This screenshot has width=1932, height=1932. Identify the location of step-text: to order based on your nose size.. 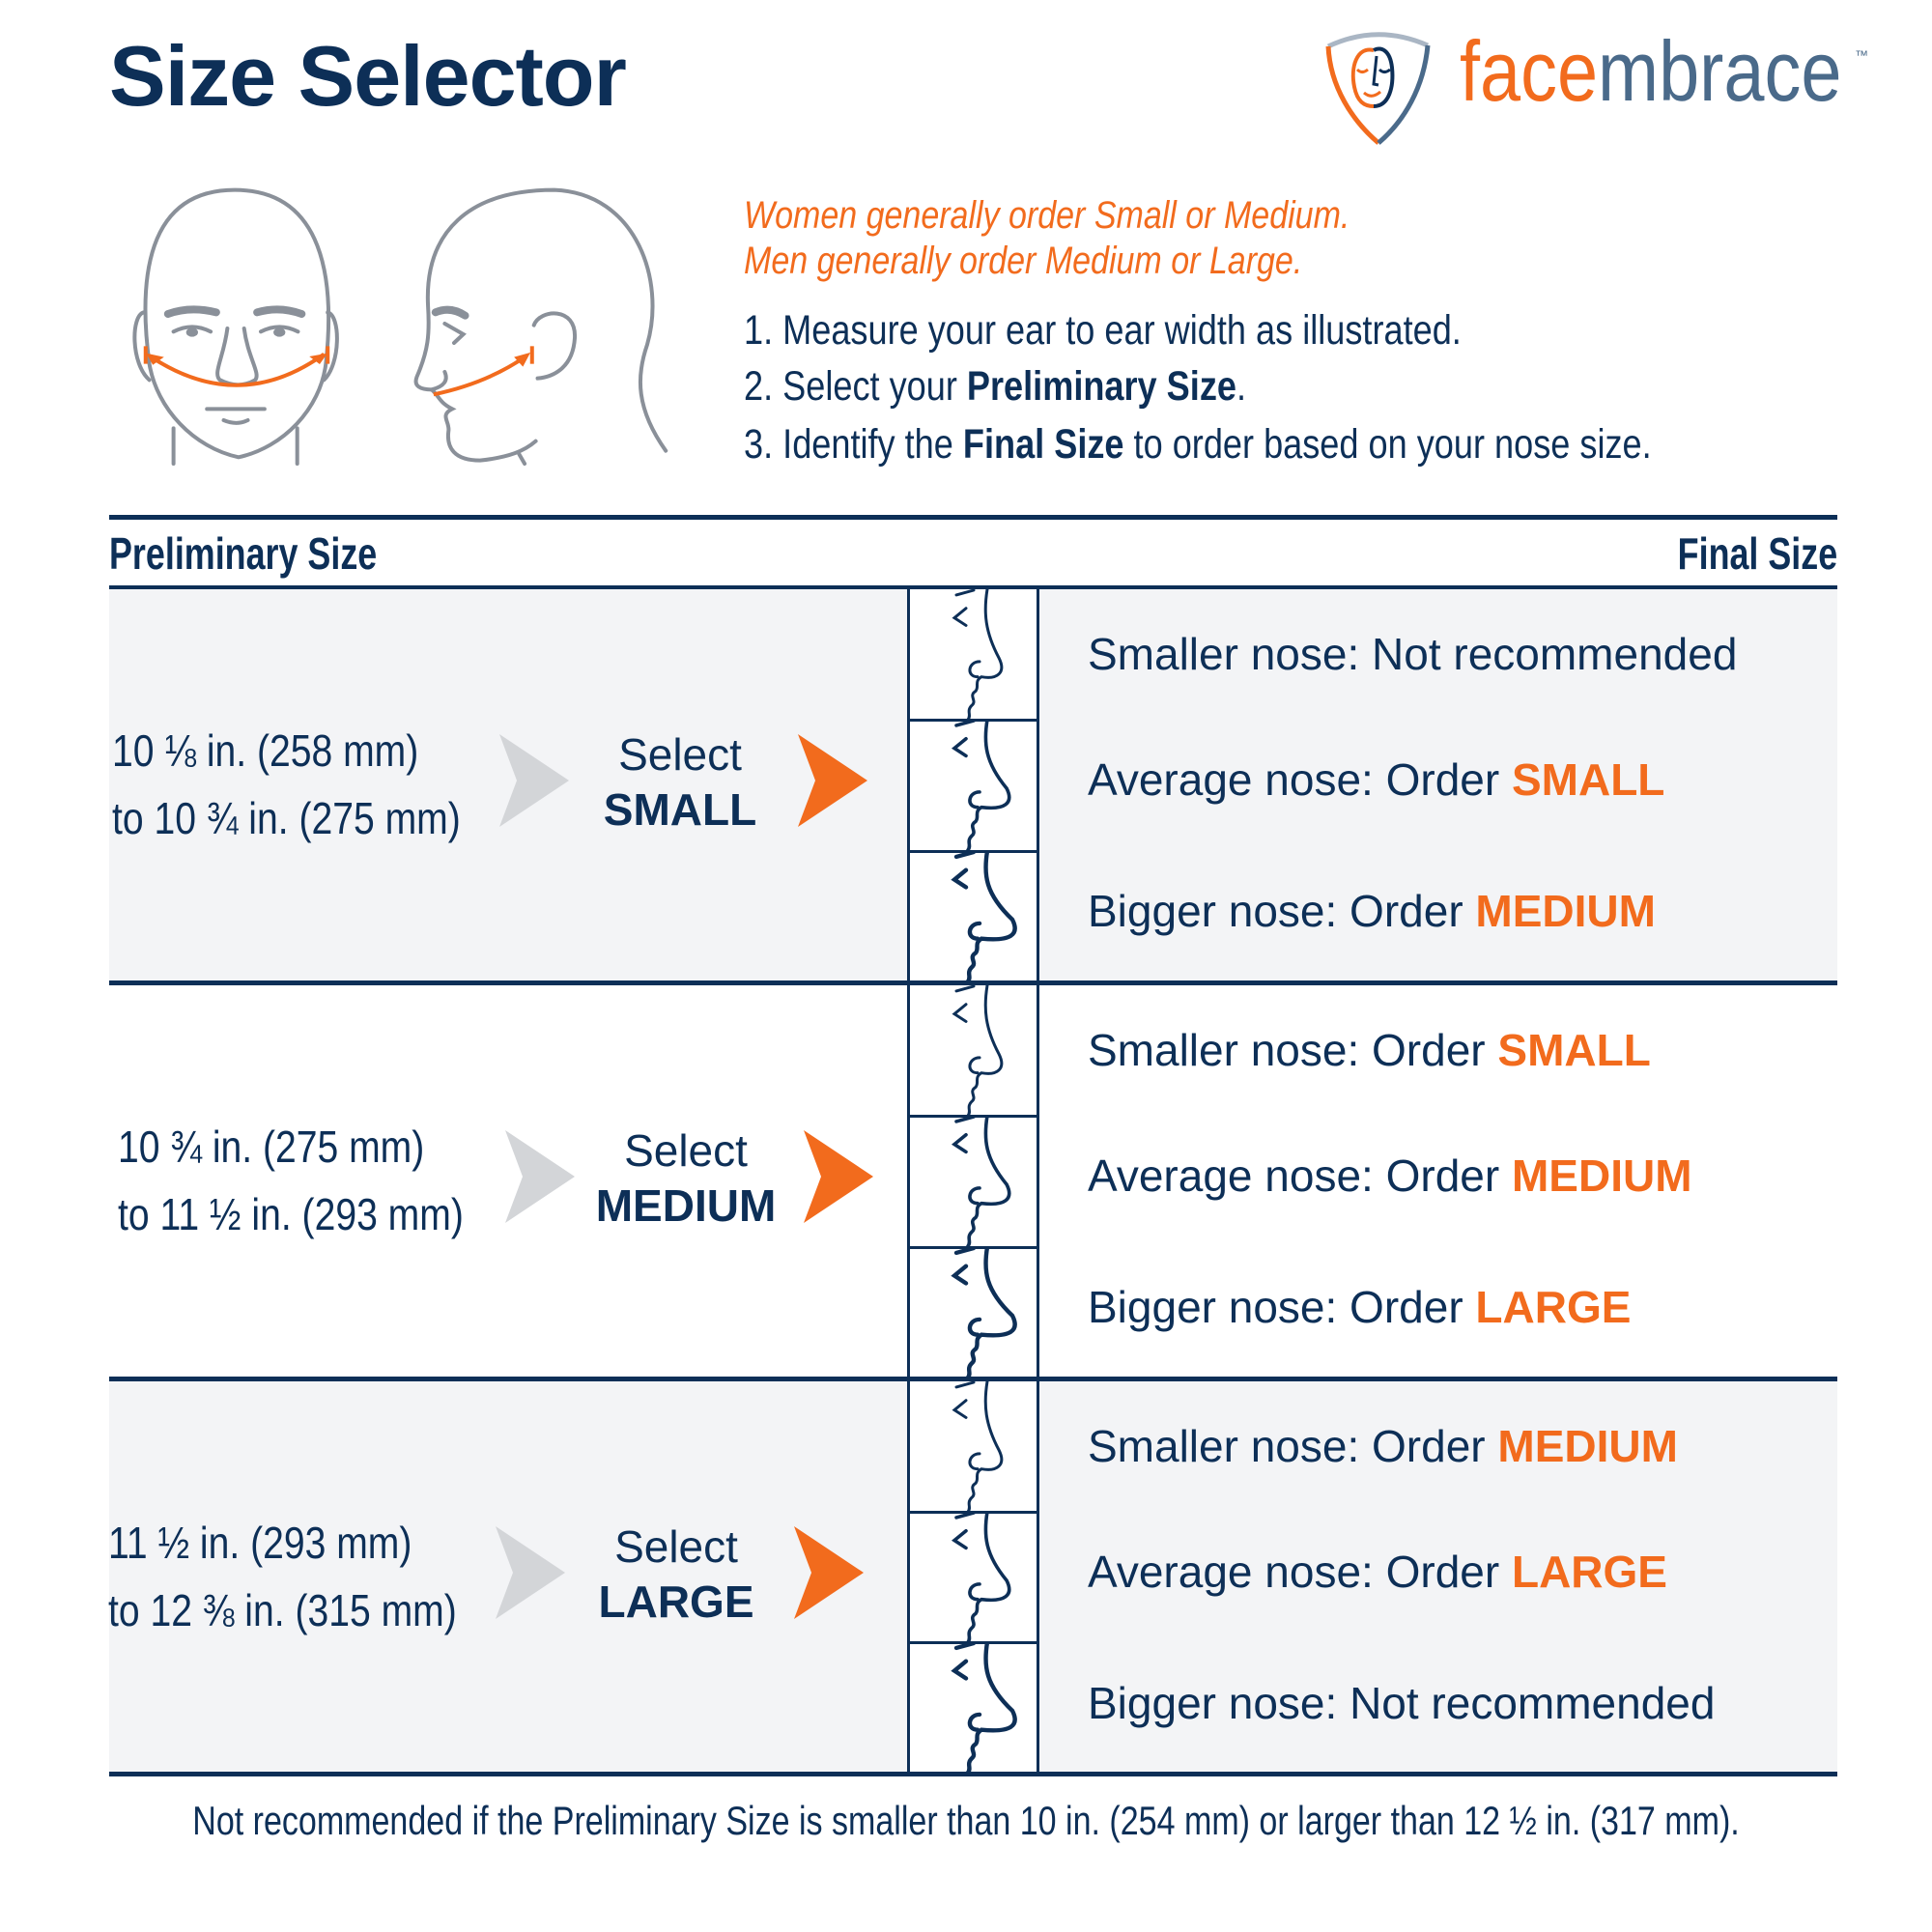
(1387, 444).